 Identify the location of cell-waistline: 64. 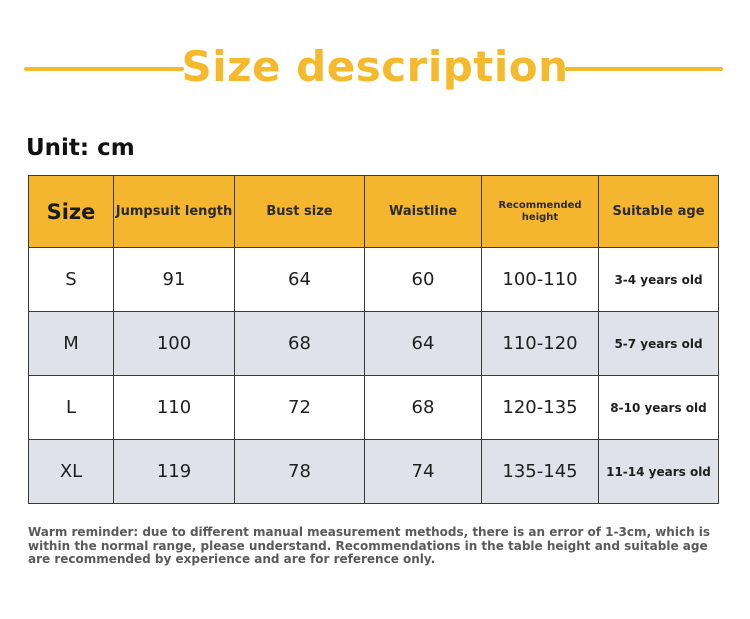
(423, 343).